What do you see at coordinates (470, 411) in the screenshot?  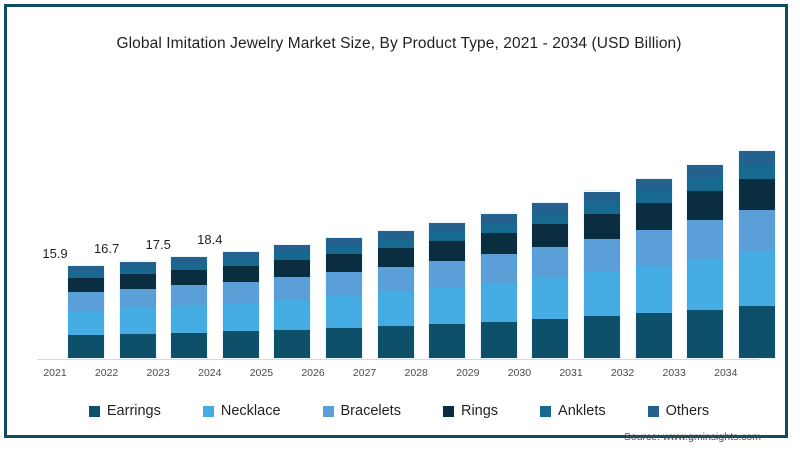 I see `legend-item-rings: Rings` at bounding box center [470, 411].